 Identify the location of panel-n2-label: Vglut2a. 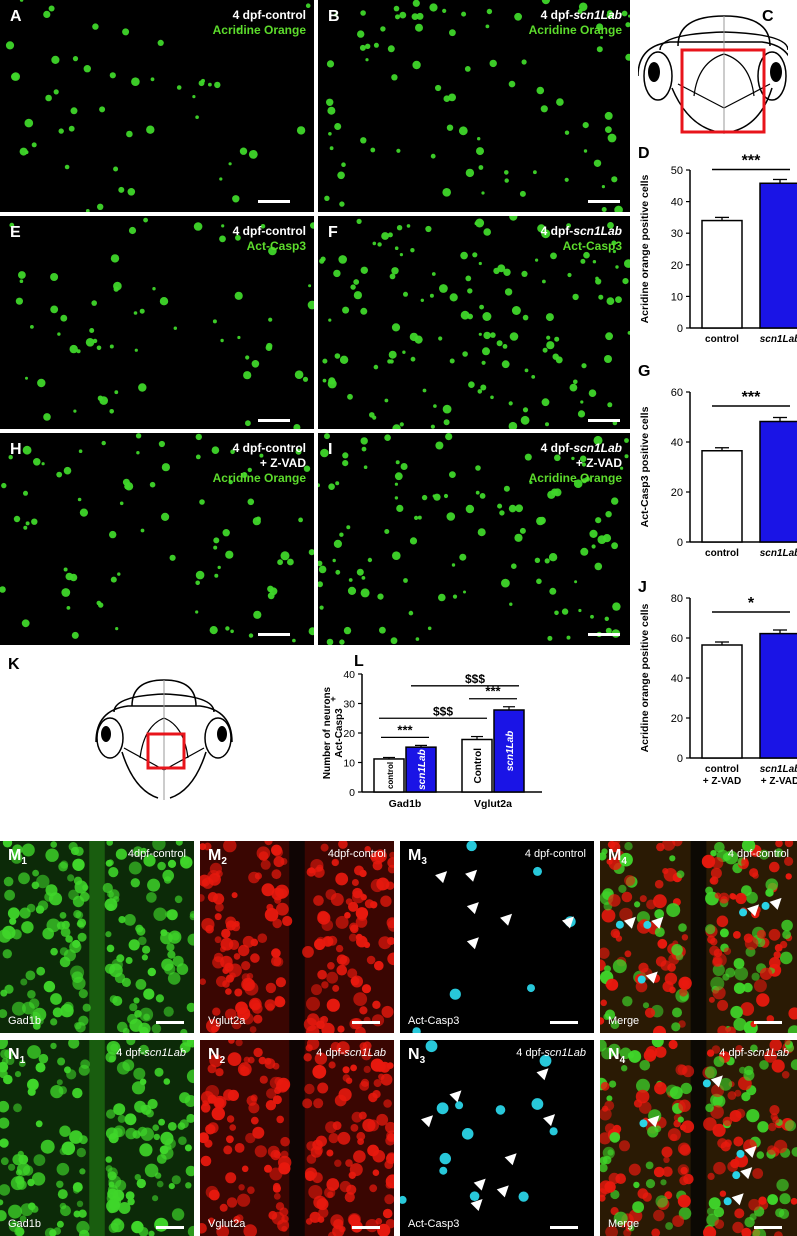
(227, 1224).